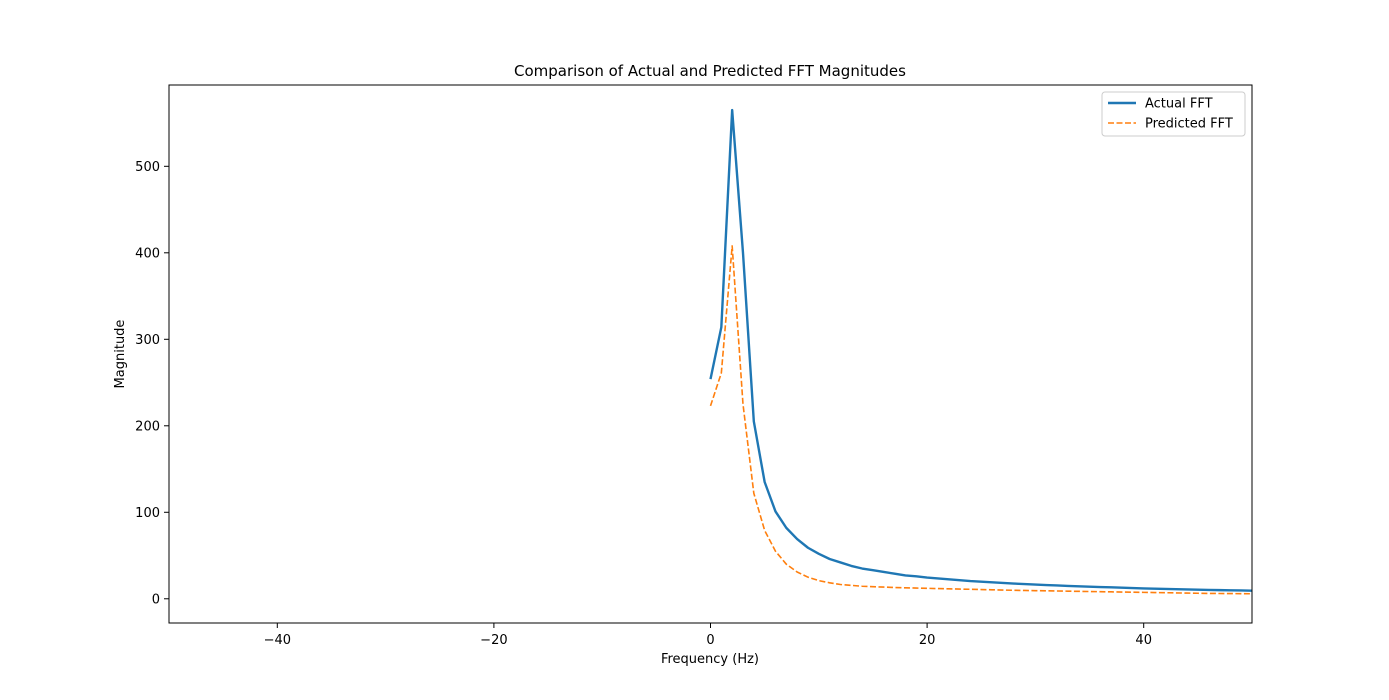 The image size is (1389, 700). Describe the element at coordinates (1179, 104) in the screenshot. I see `legend-label-actual-fft: Actual FFT` at that location.